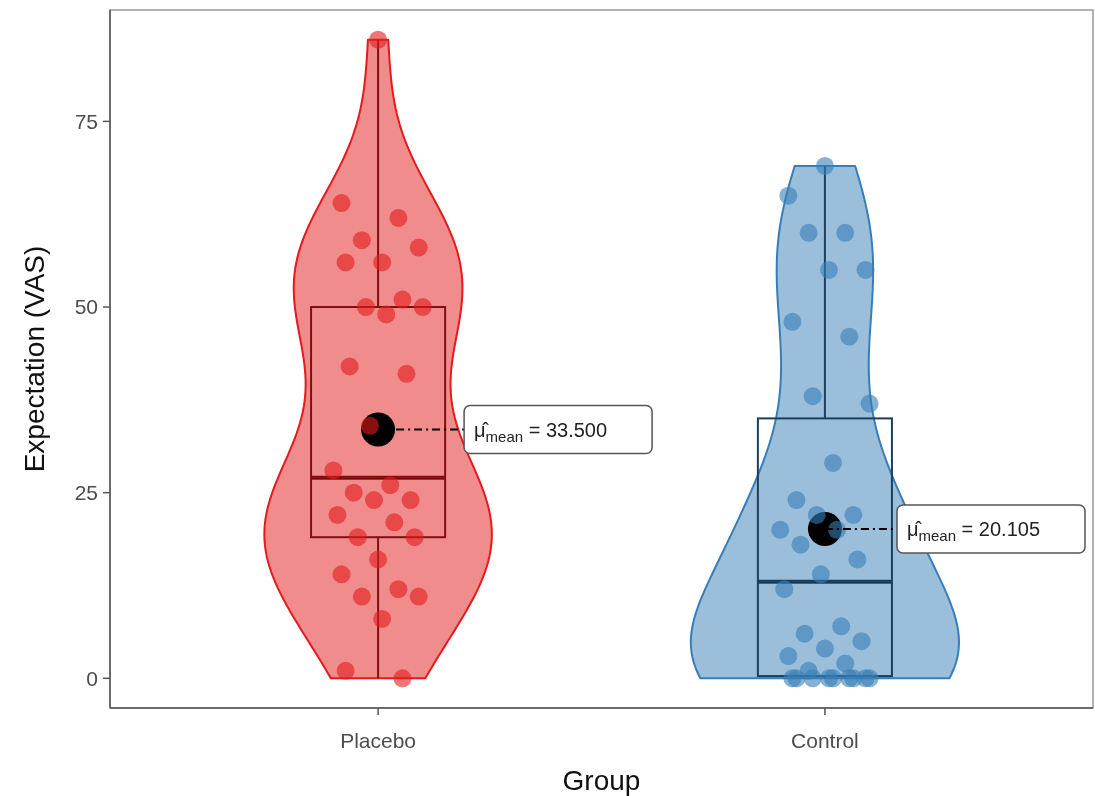 Image resolution: width=1095 pixels, height=796 pixels. Describe the element at coordinates (825, 740) in the screenshot. I see `x-tick-label: Control` at that location.